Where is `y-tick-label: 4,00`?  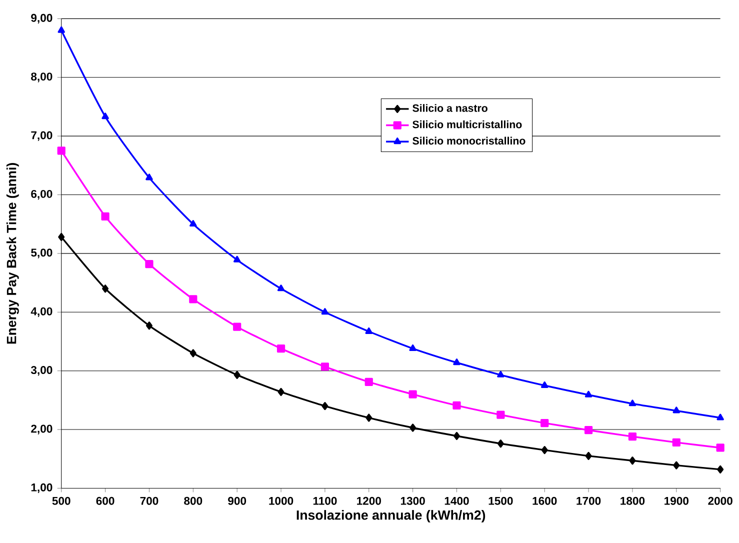
y-tick-label: 4,00 is located at coordinates (41, 312).